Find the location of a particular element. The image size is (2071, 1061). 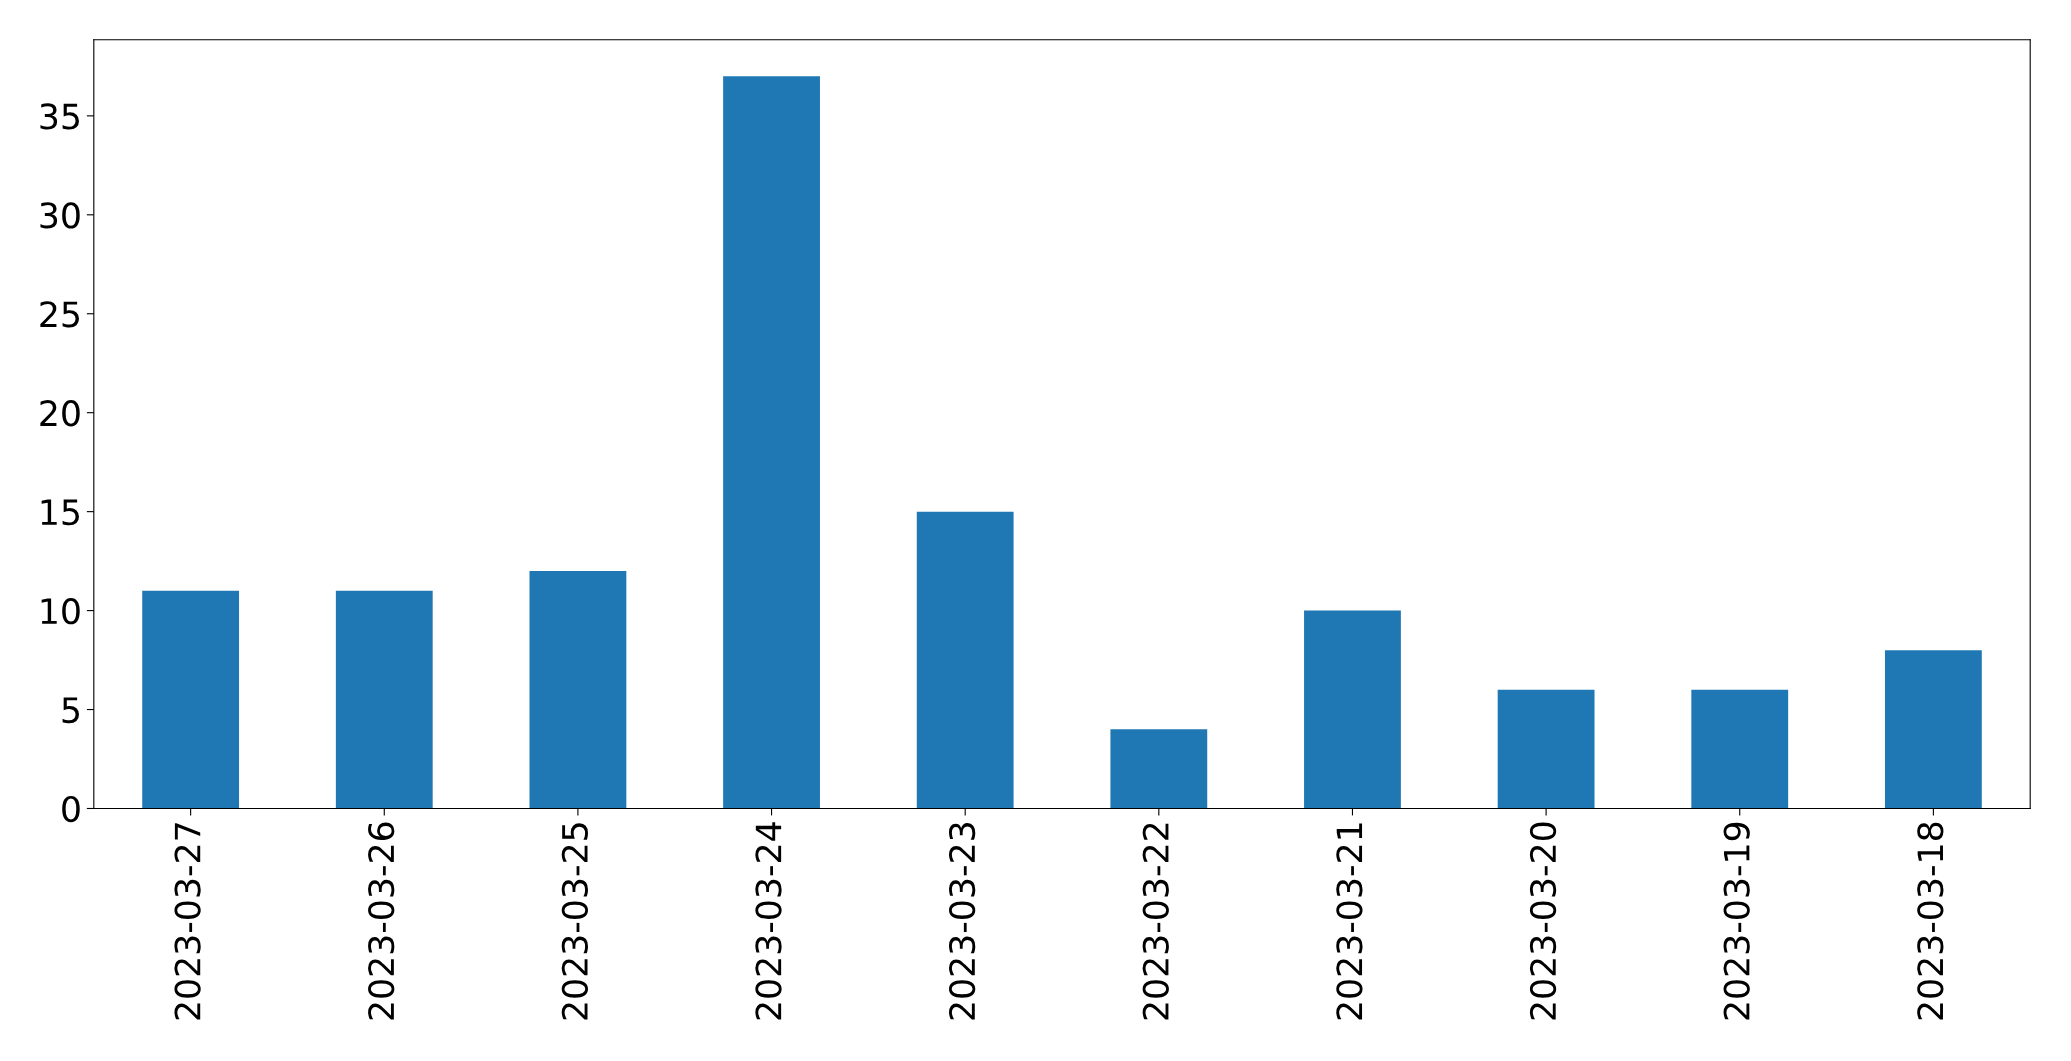

y-tick-label: 25 is located at coordinates (59, 314).